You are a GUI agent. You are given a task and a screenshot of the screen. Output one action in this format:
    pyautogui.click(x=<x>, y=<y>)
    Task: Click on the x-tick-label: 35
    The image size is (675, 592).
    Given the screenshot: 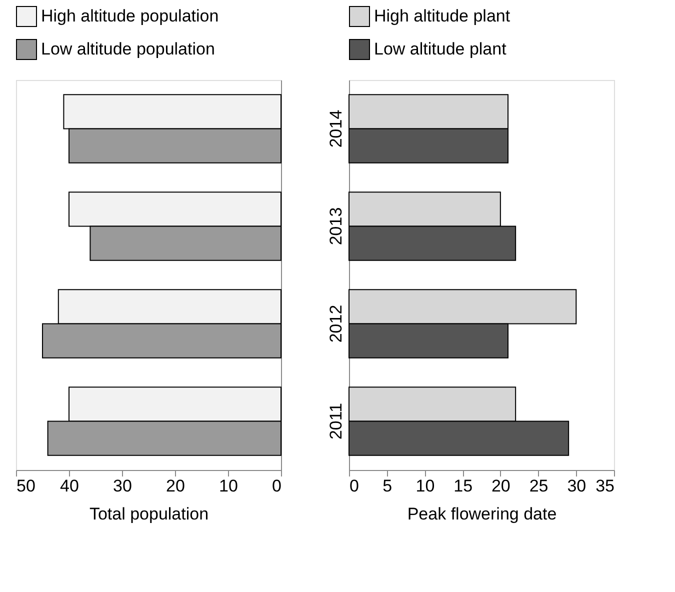 What is the action you would take?
    pyautogui.click(x=605, y=486)
    